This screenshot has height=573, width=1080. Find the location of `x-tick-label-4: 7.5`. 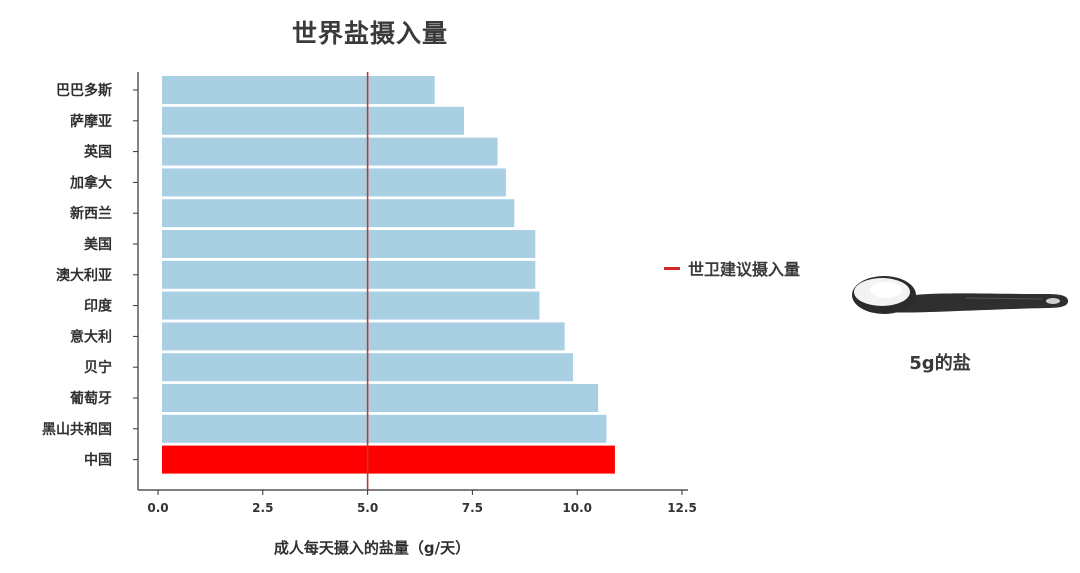

x-tick-label-4: 7.5 is located at coordinates (472, 508).